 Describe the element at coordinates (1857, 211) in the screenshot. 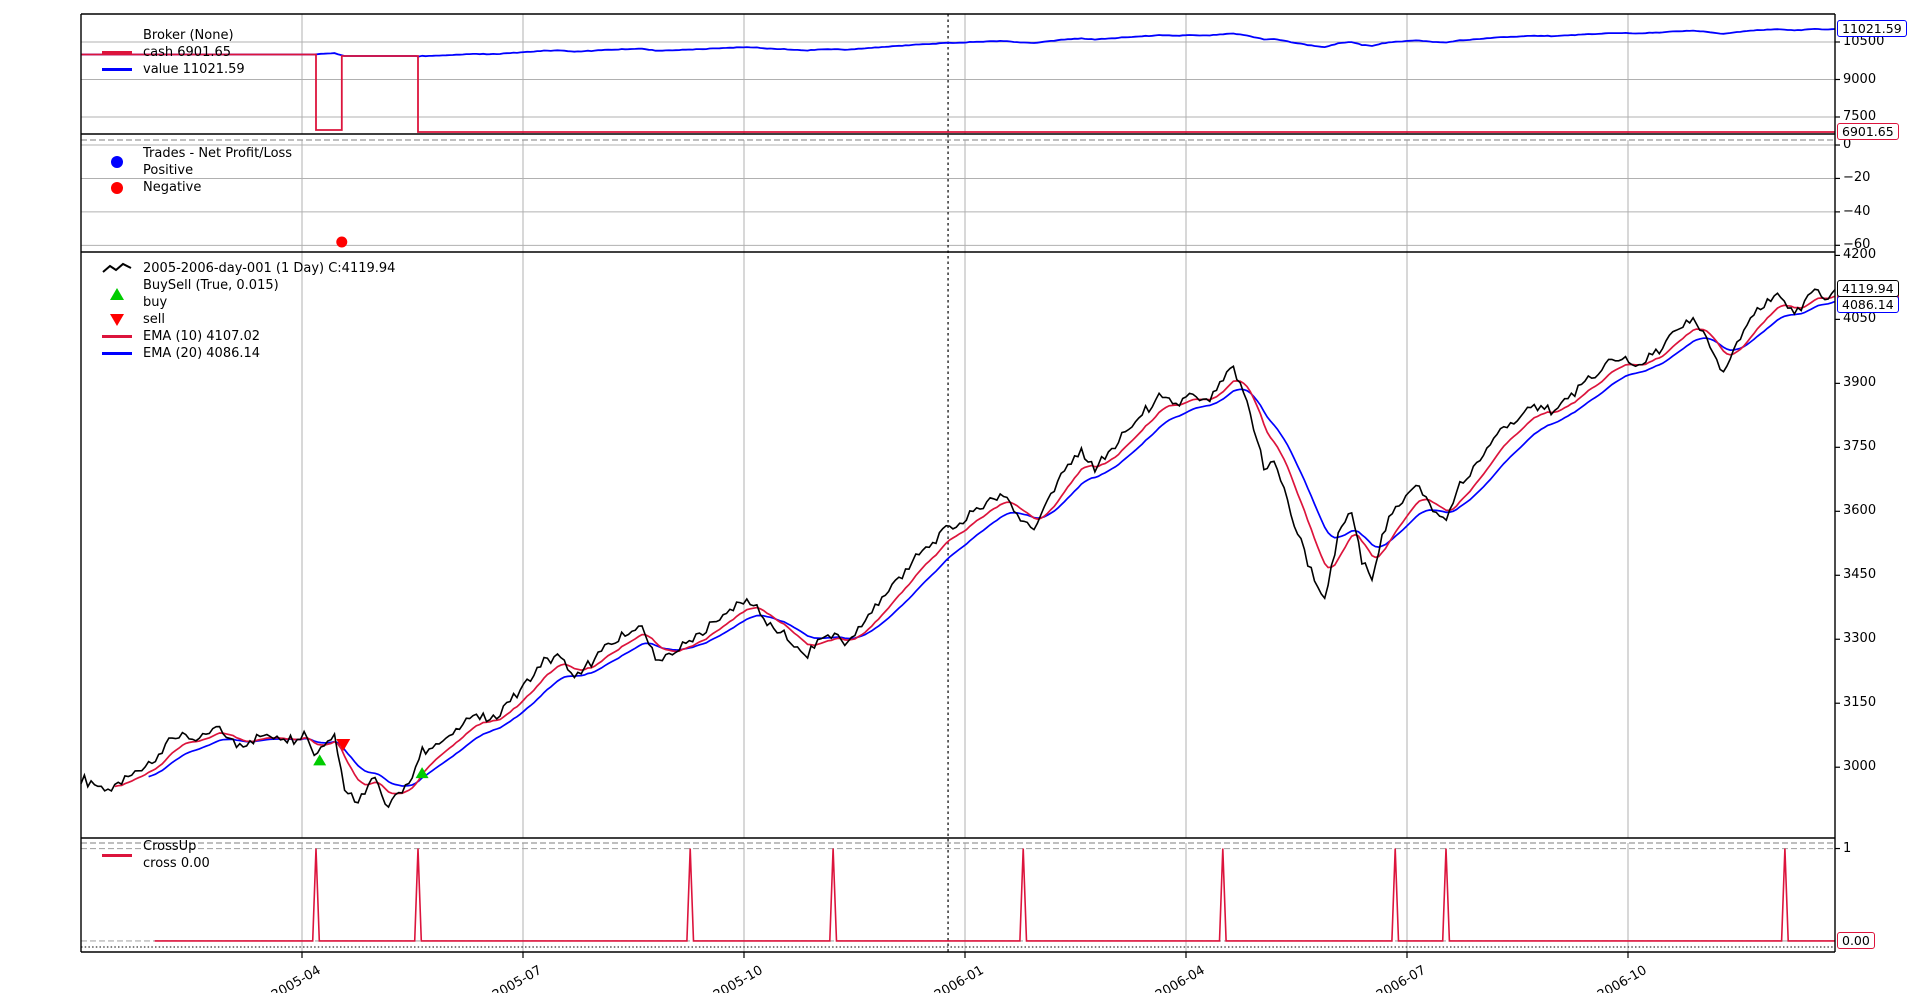

I see `y-tick-label: −40` at that location.